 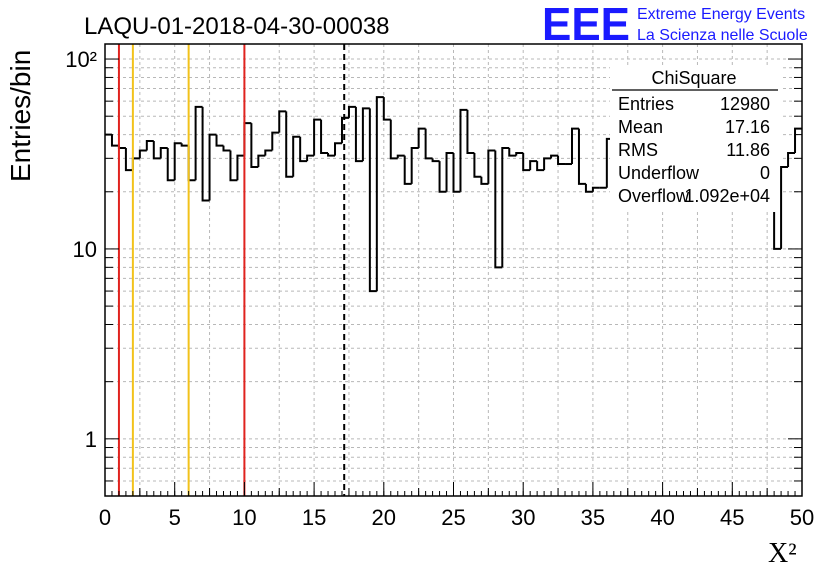 I want to click on x-tick-label: 50, so click(x=802, y=517).